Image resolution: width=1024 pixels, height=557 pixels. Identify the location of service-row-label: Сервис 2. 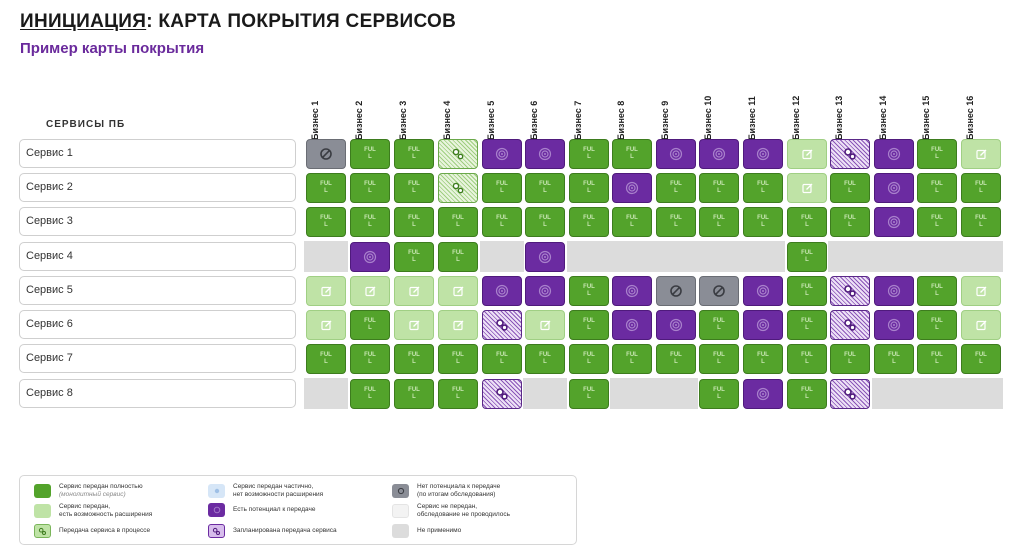
(157, 187).